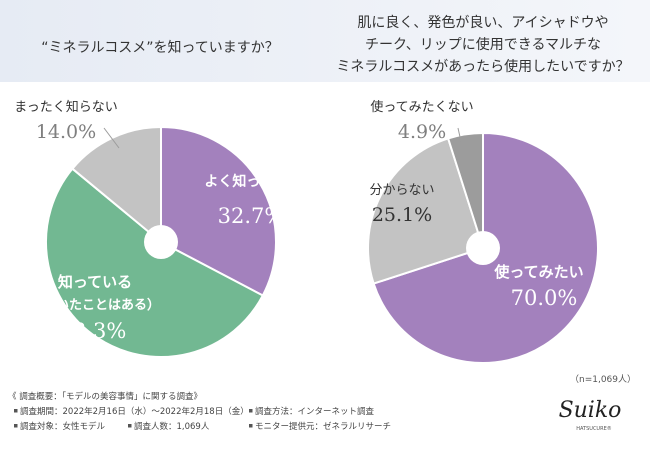 This screenshot has width=650, height=450. What do you see at coordinates (63, 426) in the screenshot?
I see `survey-target: 調査対象：女性モデル` at bounding box center [63, 426].